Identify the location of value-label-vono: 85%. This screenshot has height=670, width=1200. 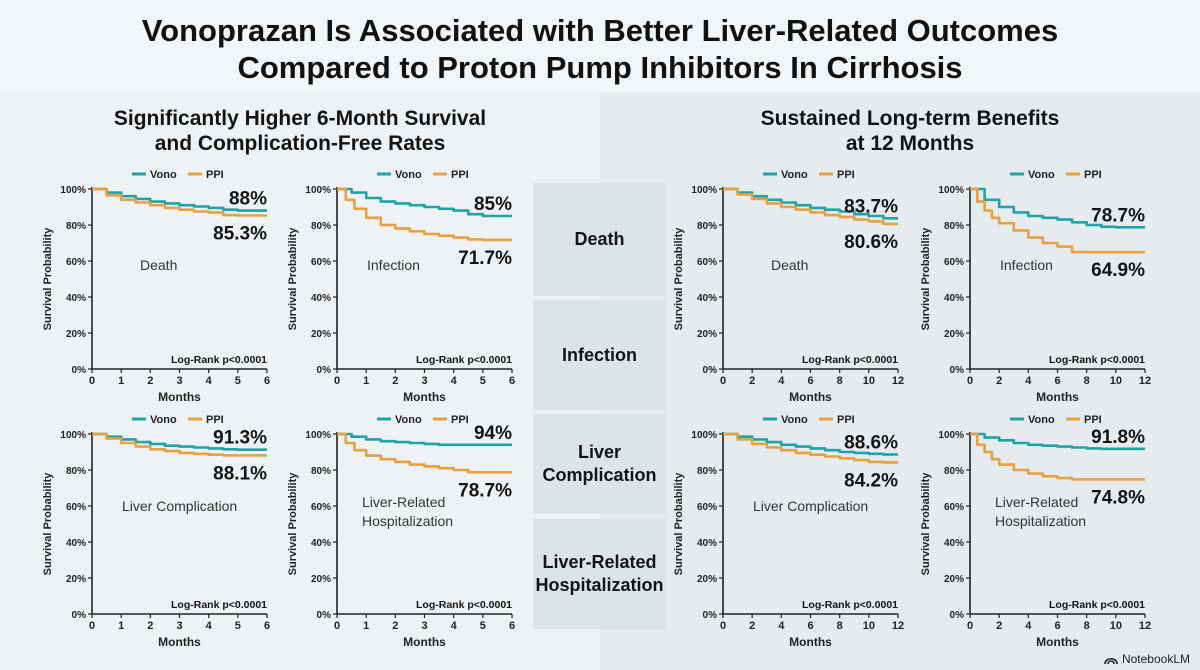
(493, 204).